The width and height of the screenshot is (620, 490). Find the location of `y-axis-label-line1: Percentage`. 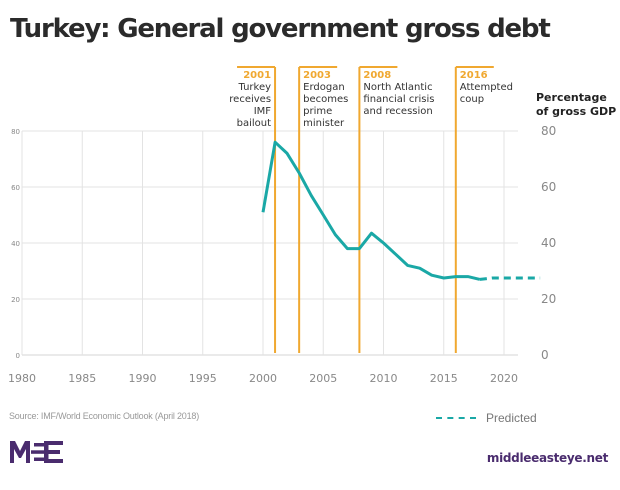

y-axis-label-line1: Percentage is located at coordinates (571, 97).